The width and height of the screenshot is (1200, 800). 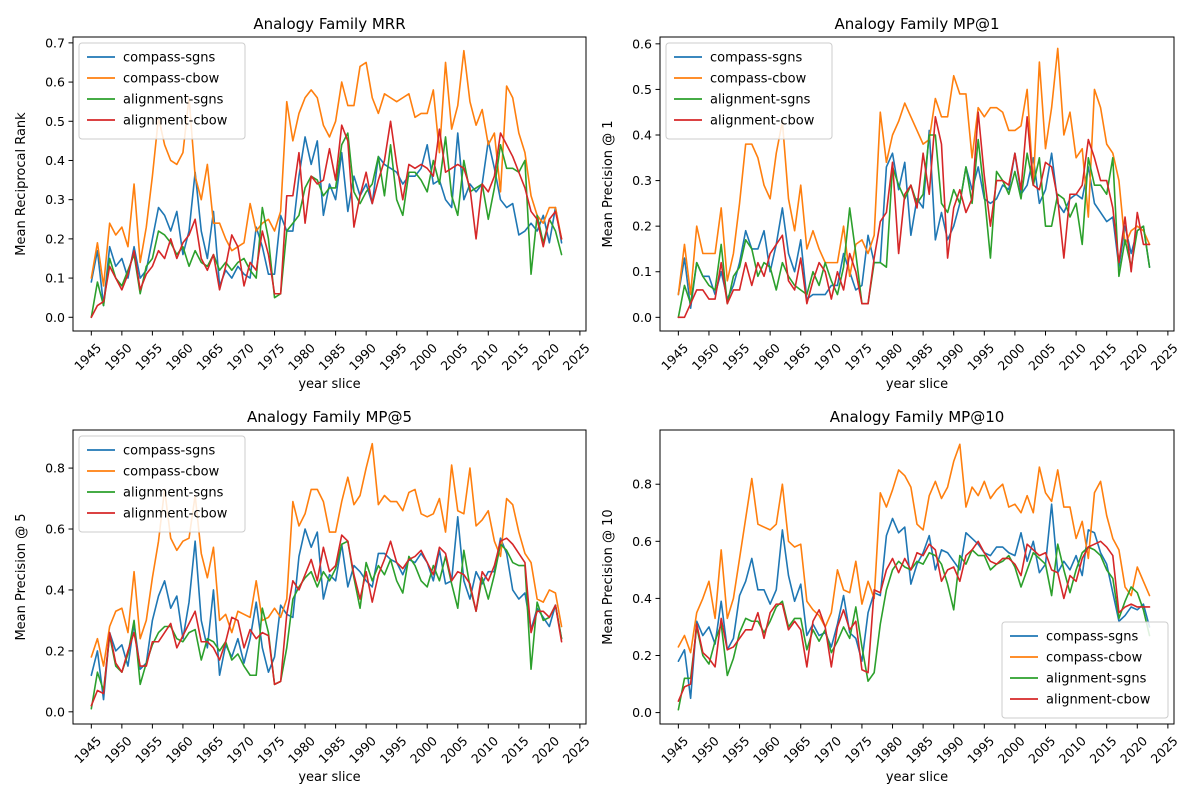 I want to click on y-axis-label: Mean Precision @ 5, so click(x=21, y=576).